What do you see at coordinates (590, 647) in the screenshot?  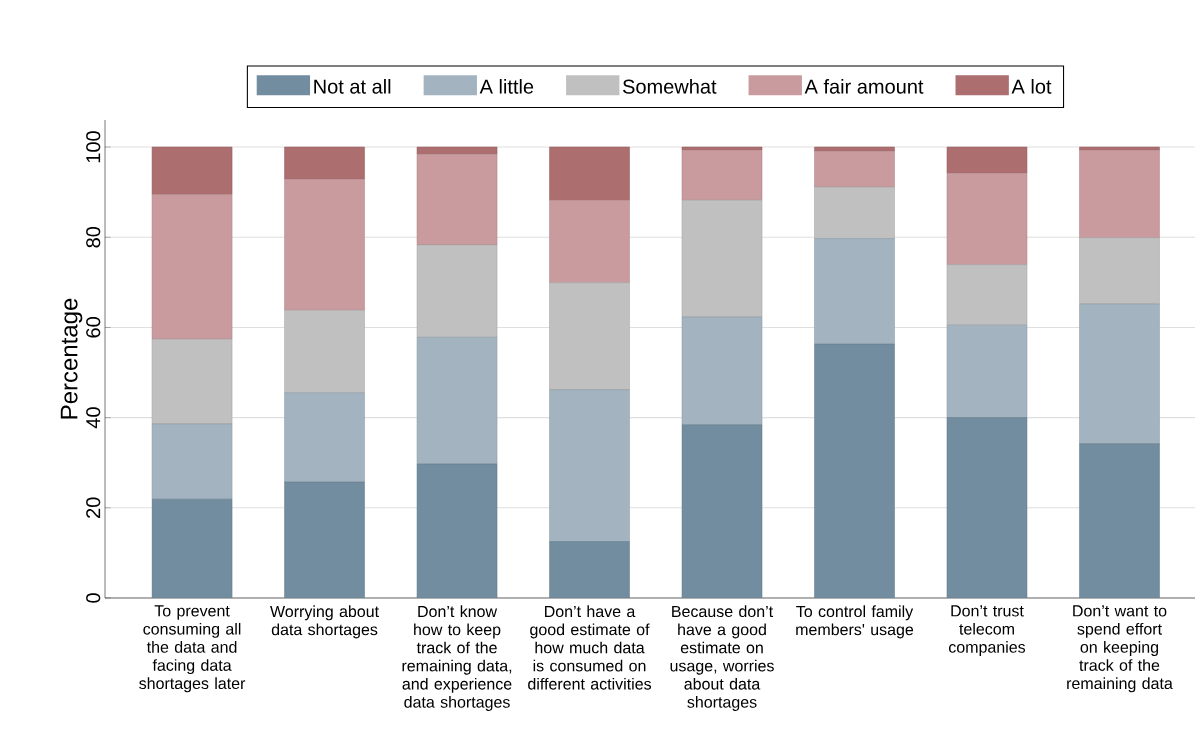 I see `x-tick-label: Don’t have a good estimate of how much data is consumed on different activities` at bounding box center [590, 647].